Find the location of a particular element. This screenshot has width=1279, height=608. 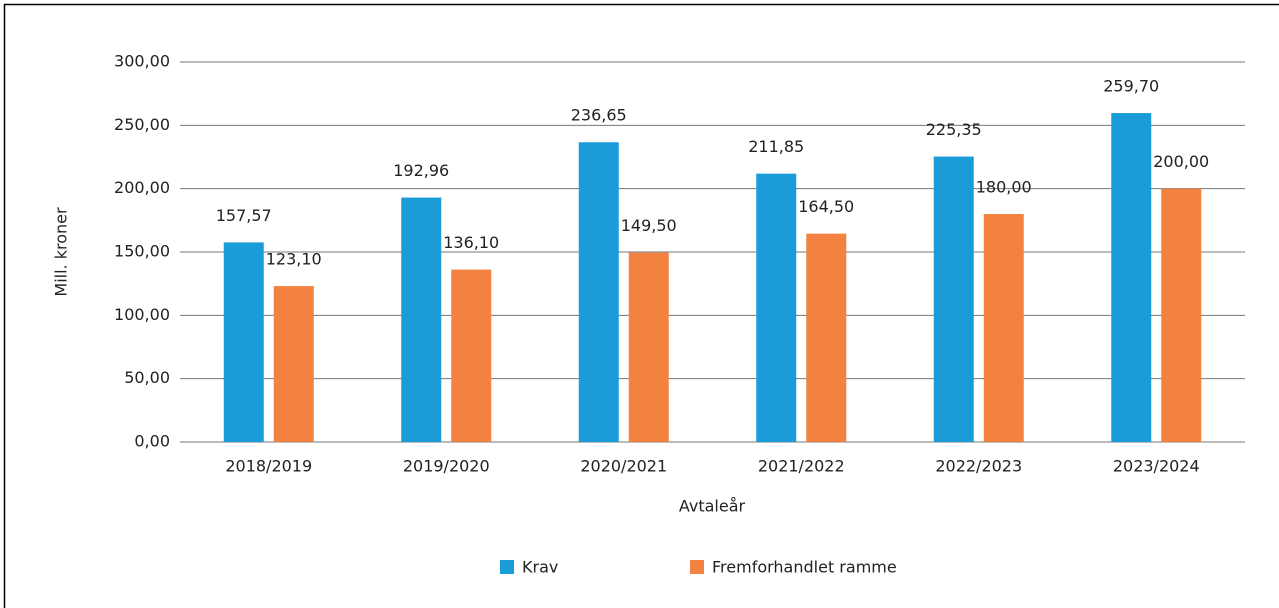

y-tick-label: 250,00 is located at coordinates (142, 124).